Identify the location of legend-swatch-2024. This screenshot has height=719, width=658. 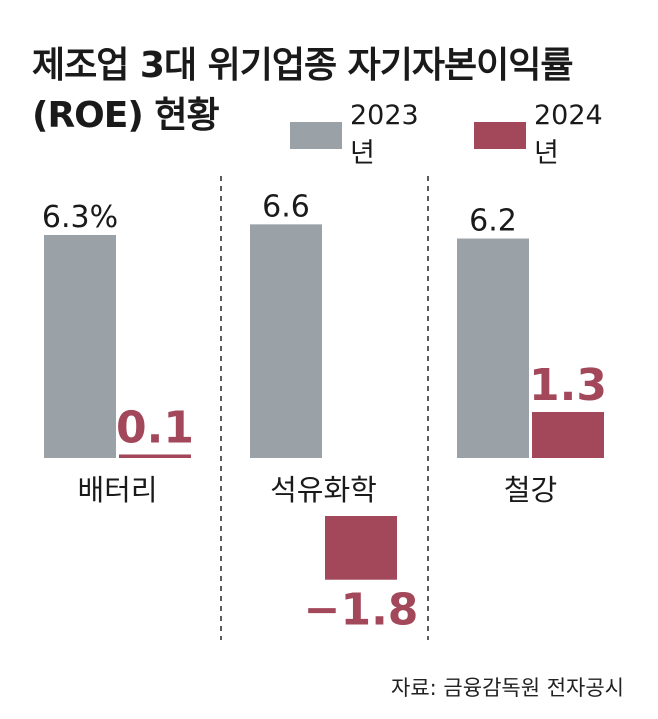
(500, 135).